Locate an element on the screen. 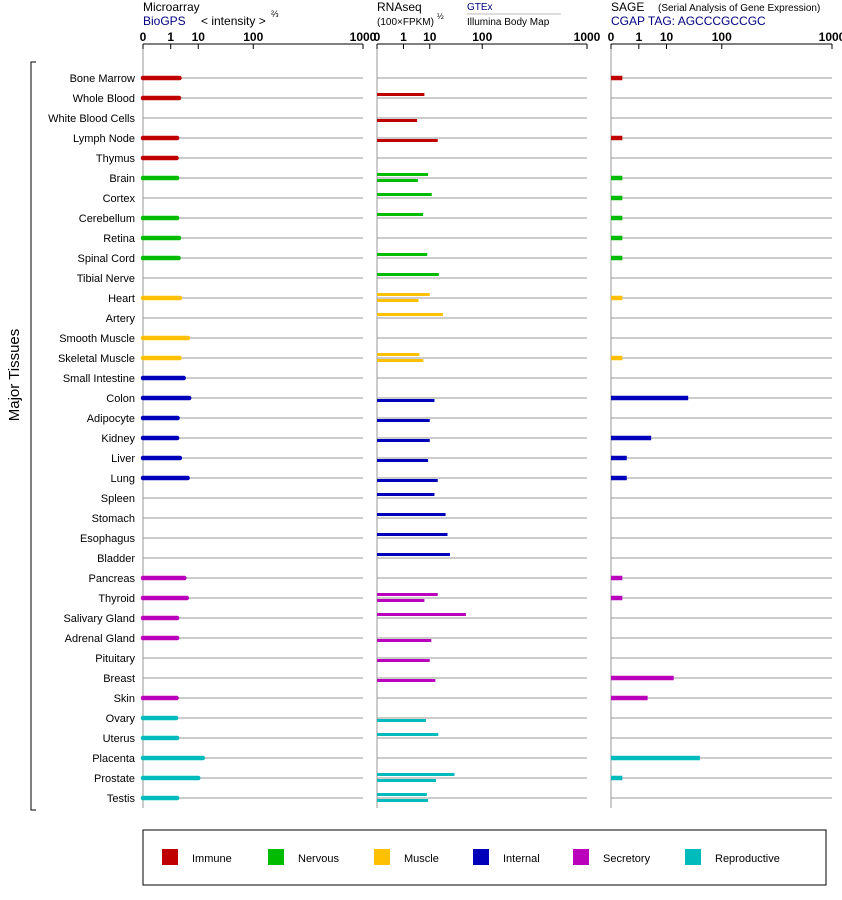 The height and width of the screenshot is (900, 842). sage-tick-label: 1000 is located at coordinates (830, 37).